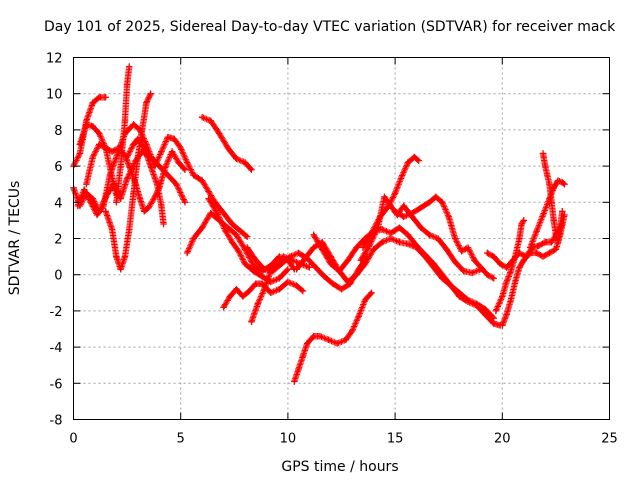 This screenshot has width=640, height=480. Describe the element at coordinates (58, 203) in the screenshot. I see `y-tick-label: 4` at that location.